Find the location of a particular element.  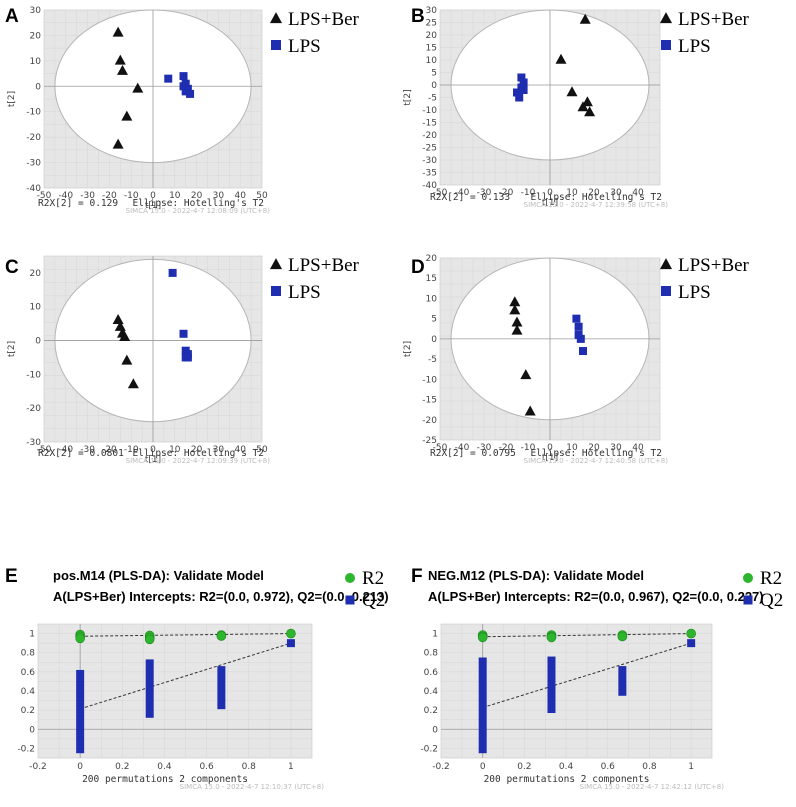

y-tick-label: 1 is located at coordinates (435, 635).